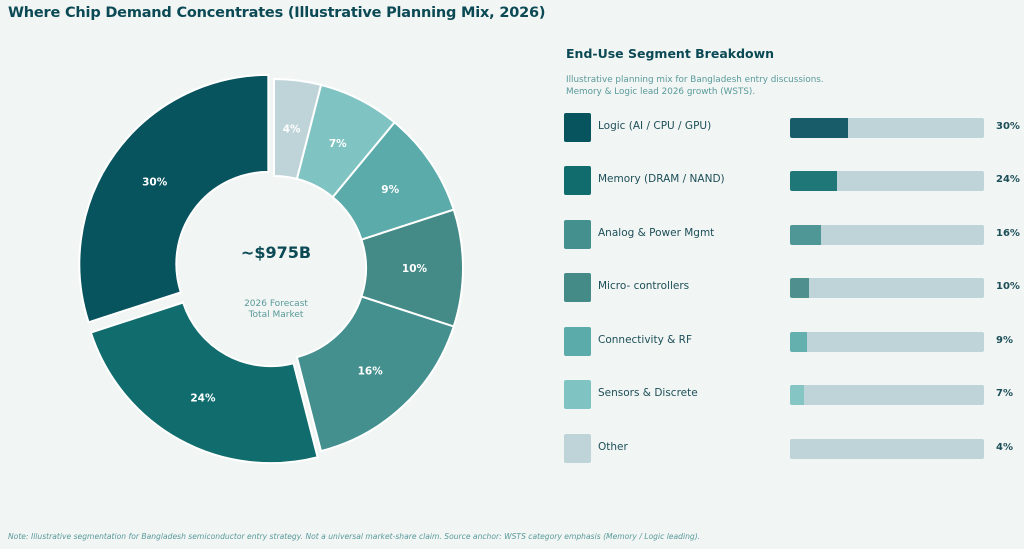  What do you see at coordinates (390, 190) in the screenshot?
I see `slice-percent-label: 9%` at bounding box center [390, 190].